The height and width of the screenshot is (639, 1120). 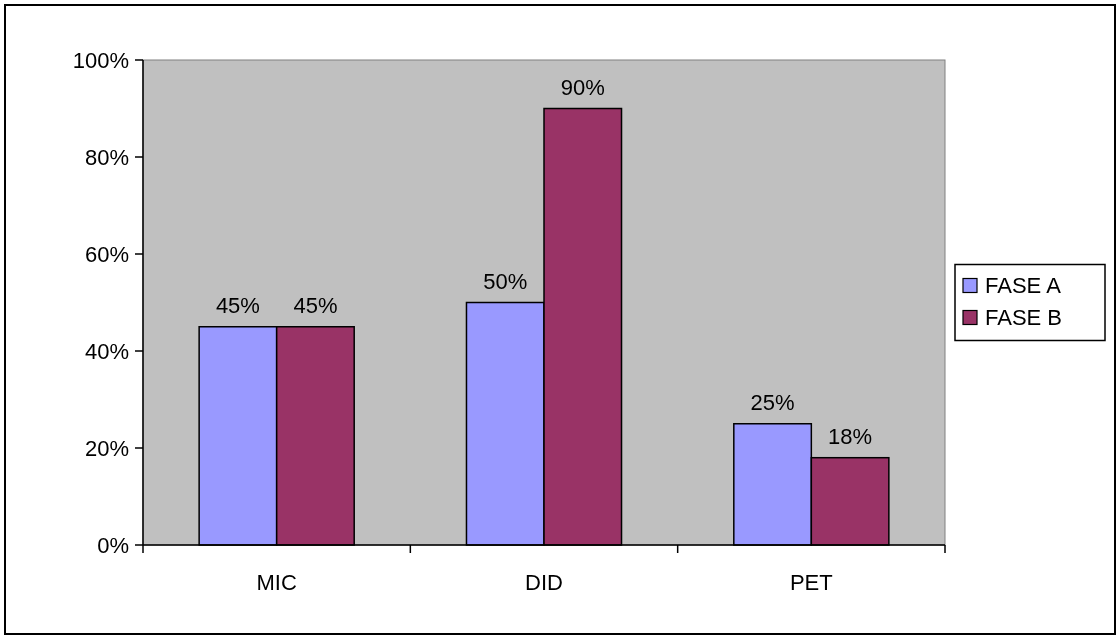 What do you see at coordinates (772, 402) in the screenshot?
I see `data-label: 25%` at bounding box center [772, 402].